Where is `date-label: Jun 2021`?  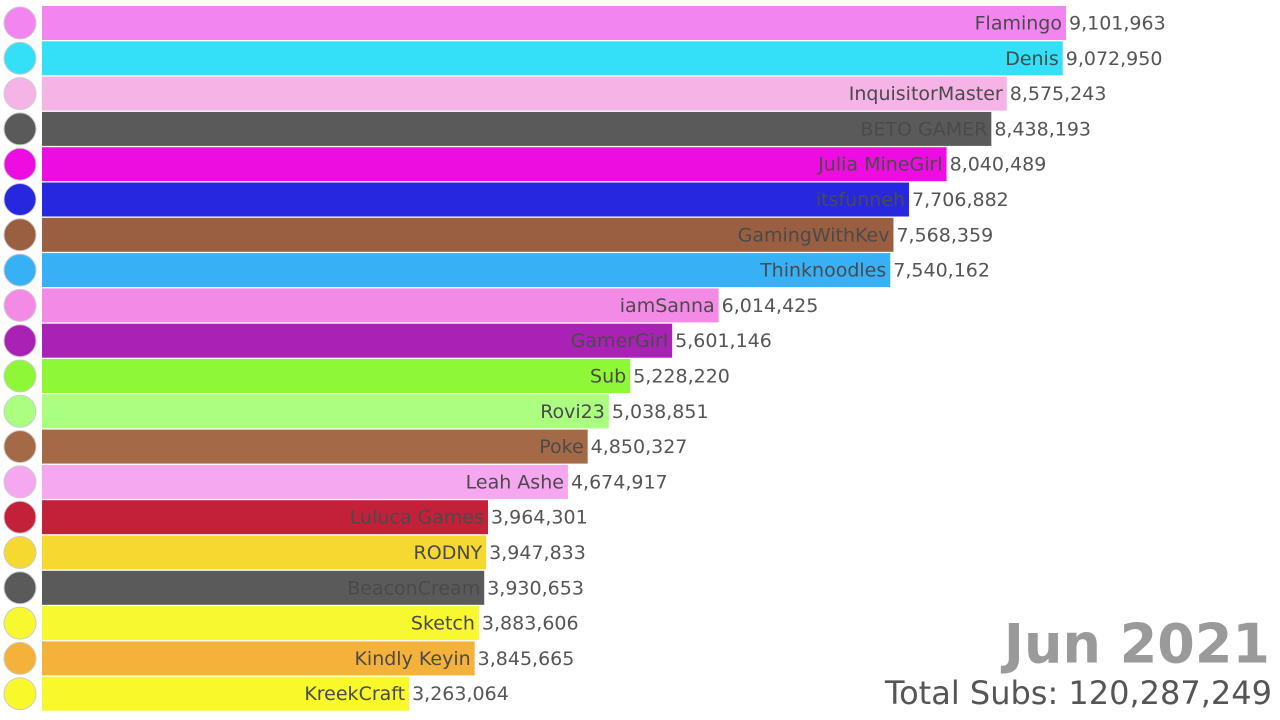 date-label: Jun 2021 is located at coordinates (1135, 644).